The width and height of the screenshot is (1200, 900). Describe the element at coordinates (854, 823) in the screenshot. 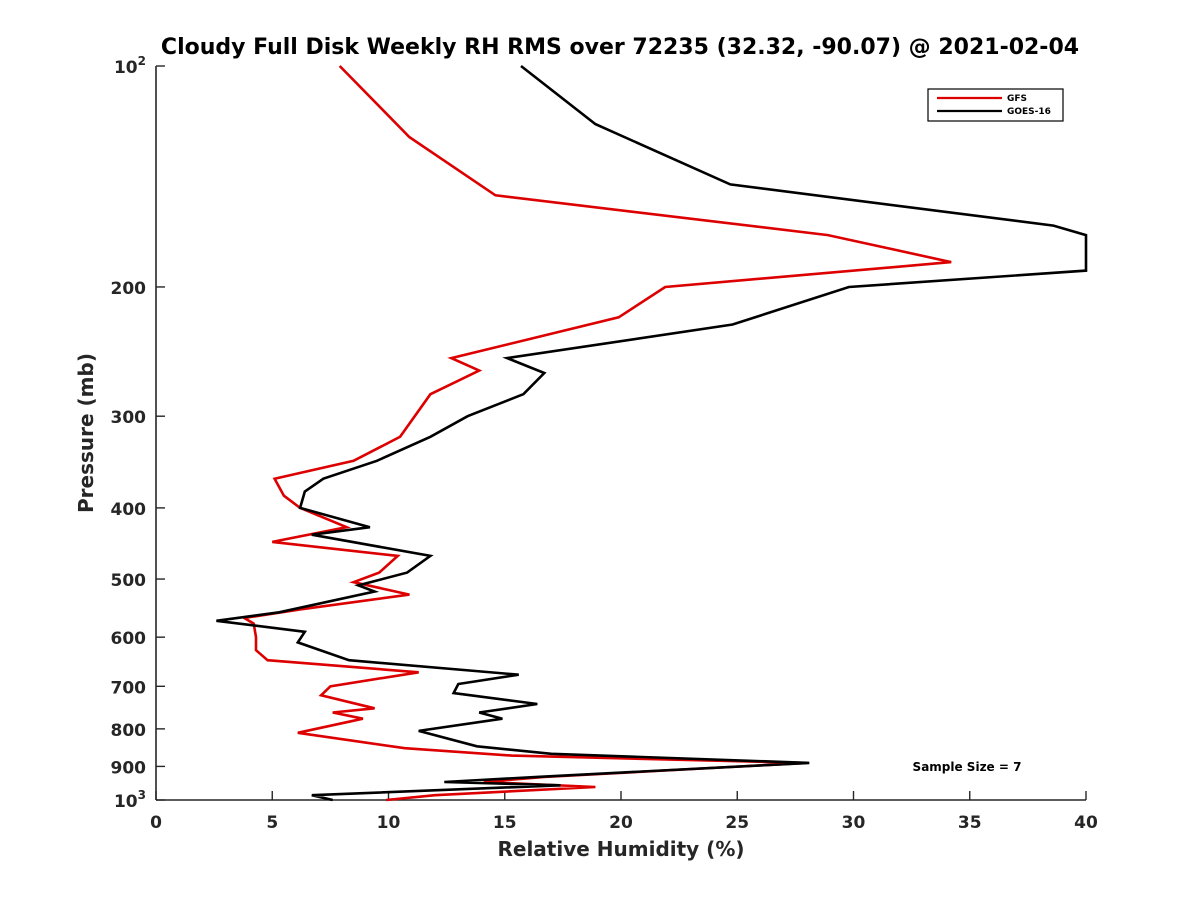

I see `x-tick-label: 30` at that location.